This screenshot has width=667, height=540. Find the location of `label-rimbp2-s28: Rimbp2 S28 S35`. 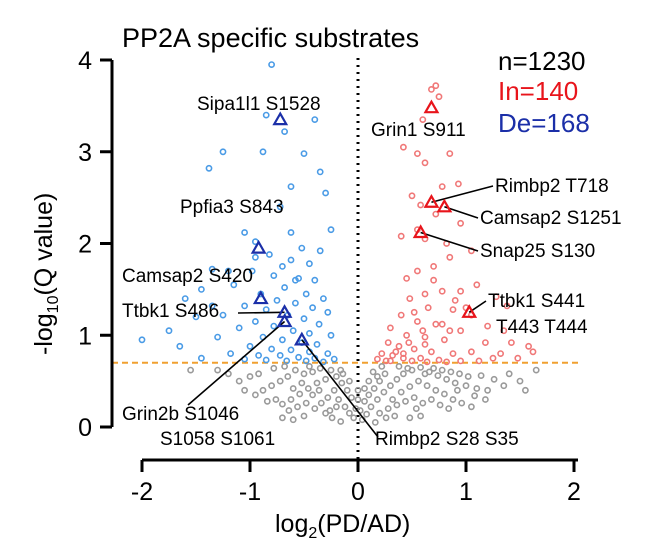

label-rimbp2-s28: Rimbp2 S28 S35 is located at coordinates (447, 439).